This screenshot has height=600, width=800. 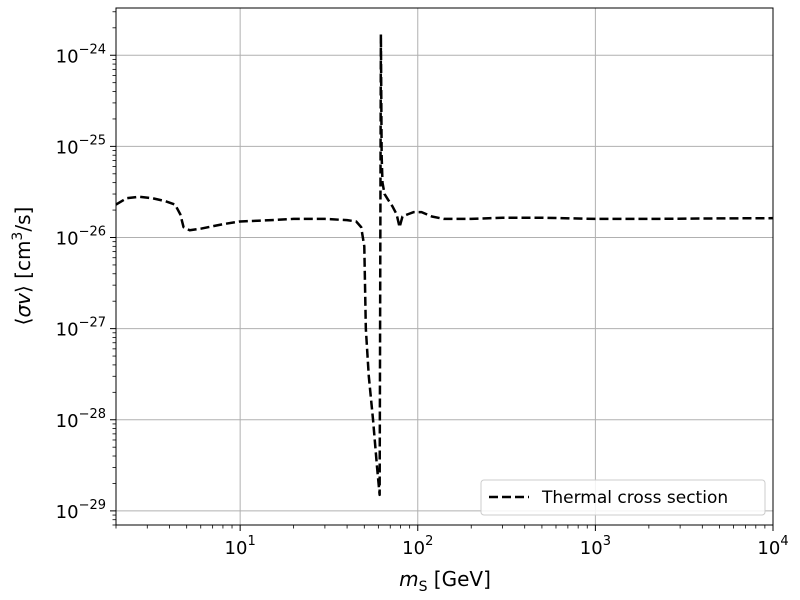 I want to click on y-tick-label: 10−28, so click(x=81, y=419).